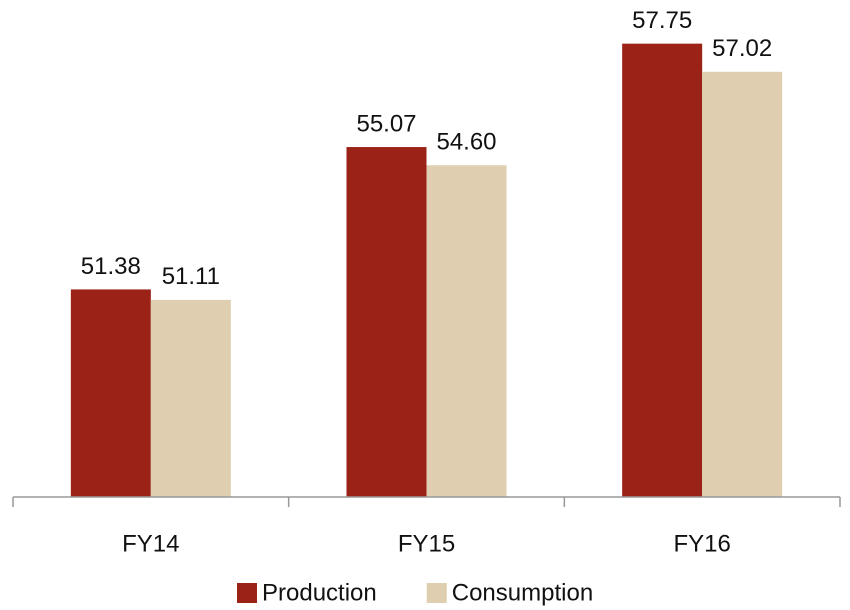 This screenshot has height=610, width=850. What do you see at coordinates (111, 266) in the screenshot?
I see `data-label: 51.38` at bounding box center [111, 266].